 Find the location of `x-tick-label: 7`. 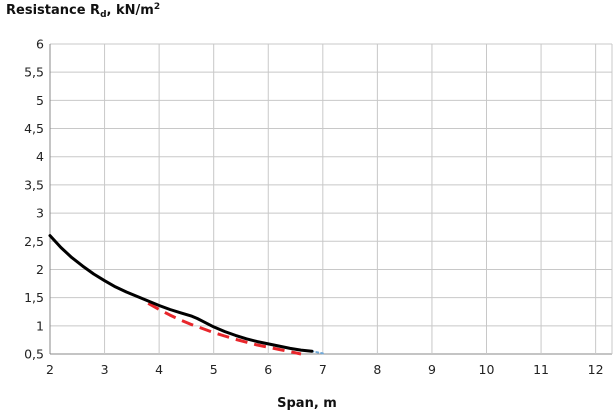

x-tick-label: 7 is located at coordinates (323, 369).